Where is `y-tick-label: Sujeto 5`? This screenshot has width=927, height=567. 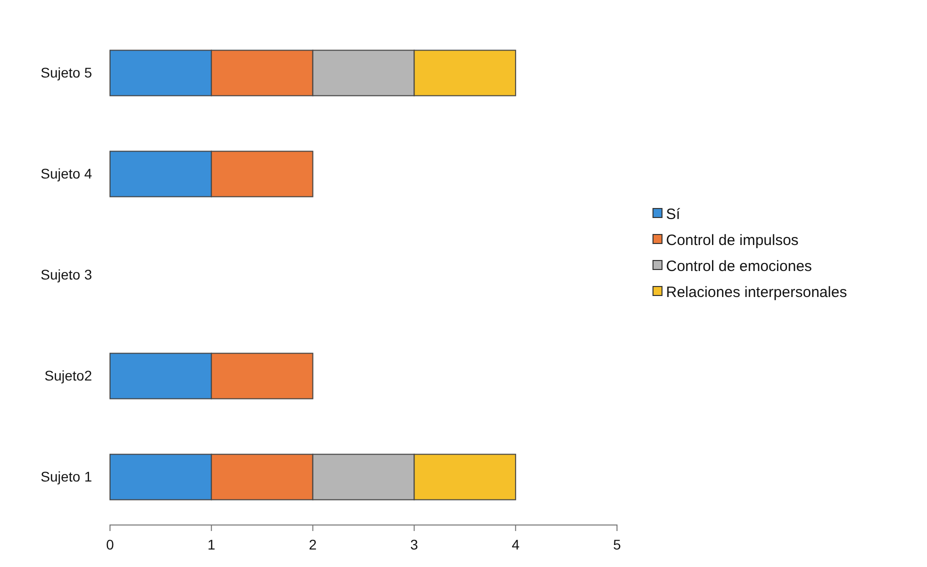
y-tick-label: Sujeto 5 is located at coordinates (66, 72).